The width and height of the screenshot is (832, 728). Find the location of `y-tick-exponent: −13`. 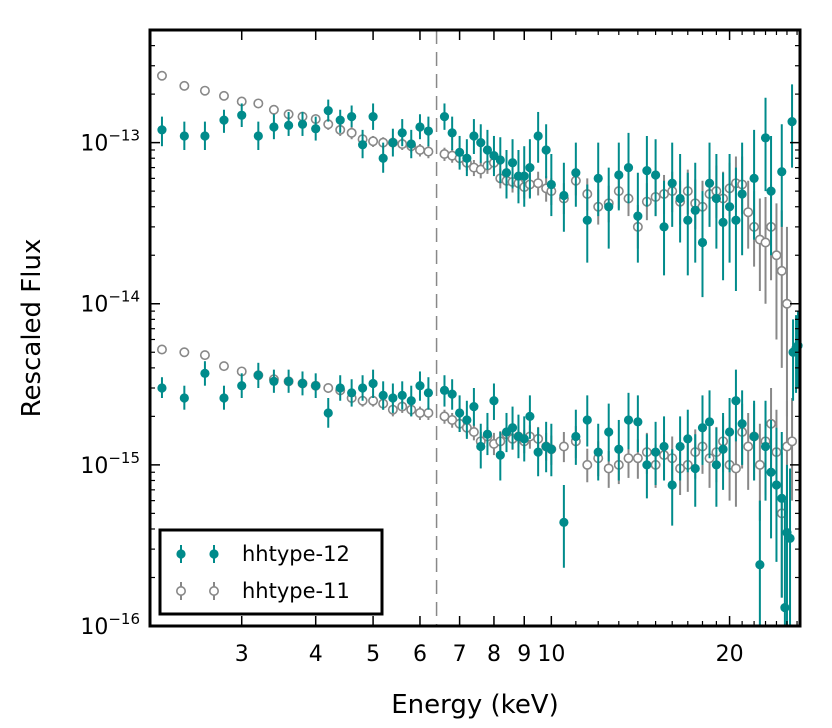

y-tick-exponent: −13 is located at coordinates (124, 136).